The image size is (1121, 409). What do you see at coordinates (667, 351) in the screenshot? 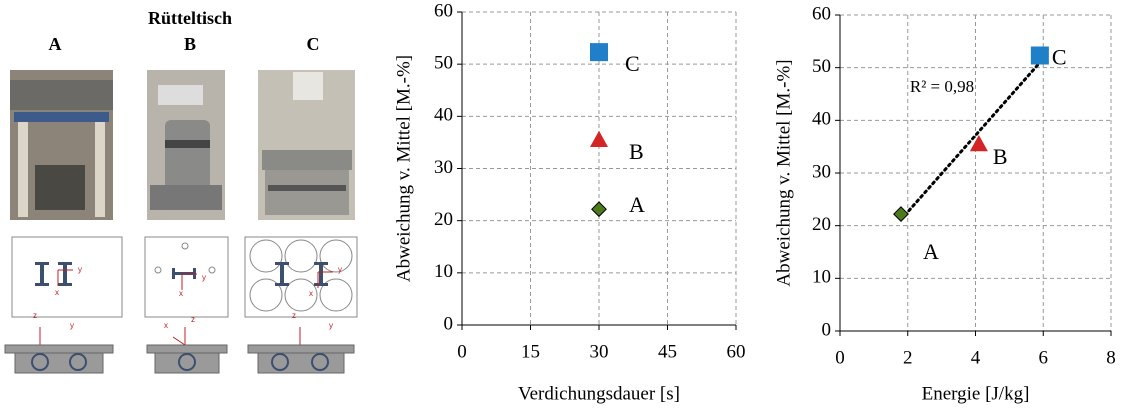
I see `x-tick-label: 45` at bounding box center [667, 351].